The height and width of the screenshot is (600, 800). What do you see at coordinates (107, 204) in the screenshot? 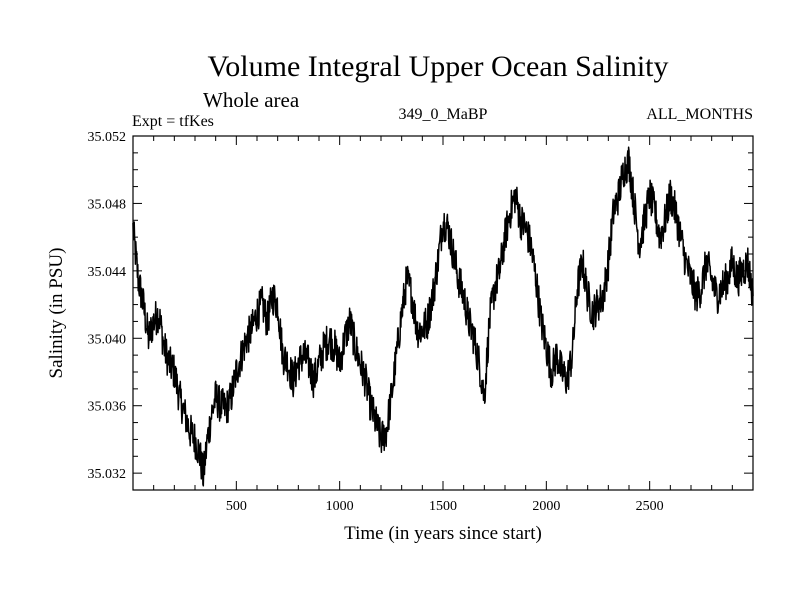
I see `y-tick-label: 35.048` at bounding box center [107, 204].